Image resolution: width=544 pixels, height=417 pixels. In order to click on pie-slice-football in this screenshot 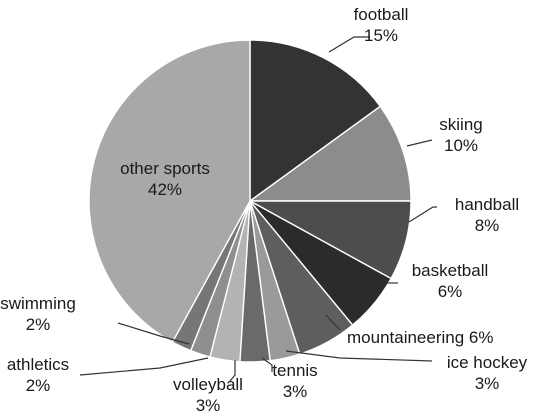, I will do `click(315, 121)`.